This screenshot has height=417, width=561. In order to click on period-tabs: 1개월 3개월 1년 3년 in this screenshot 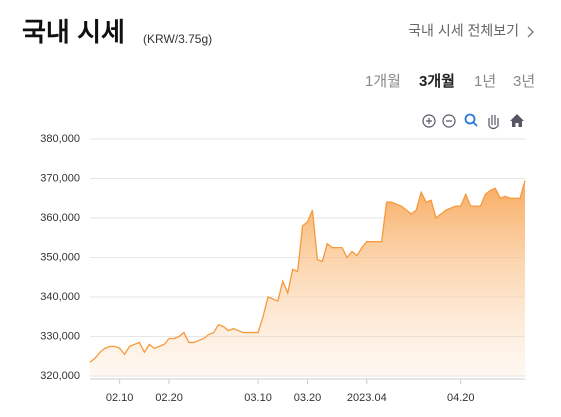, I will do `click(450, 81)`.